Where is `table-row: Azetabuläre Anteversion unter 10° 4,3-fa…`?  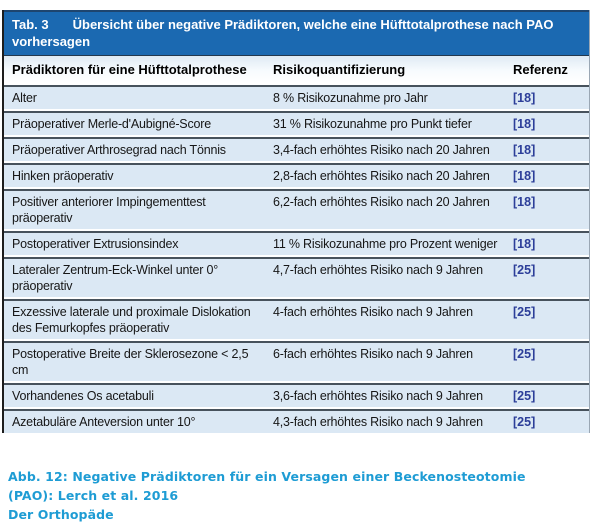
table-row: Azetabuläre Anteversion unter 10° 4,3-fa… is located at coordinates (296, 421).